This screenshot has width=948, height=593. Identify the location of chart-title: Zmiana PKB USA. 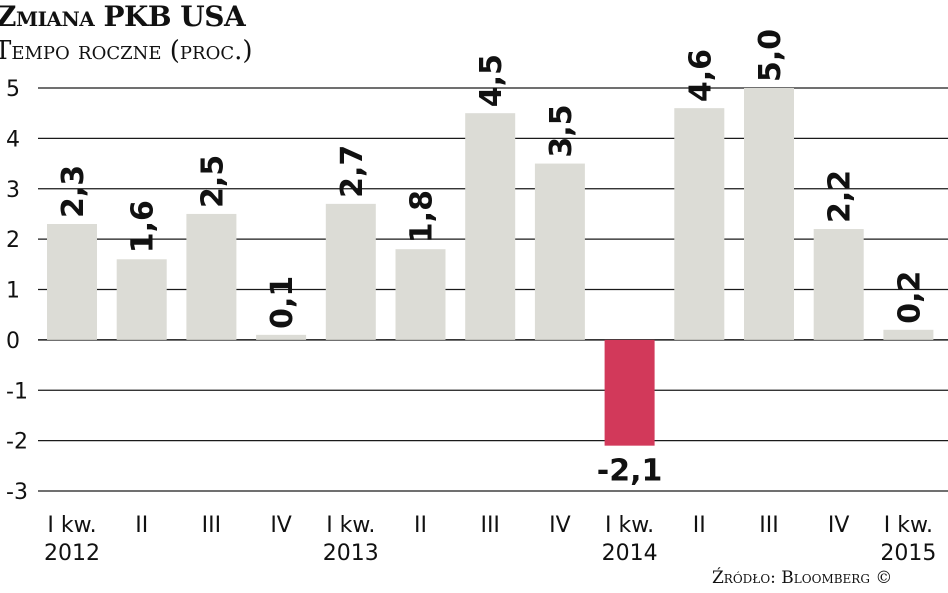
(123, 16).